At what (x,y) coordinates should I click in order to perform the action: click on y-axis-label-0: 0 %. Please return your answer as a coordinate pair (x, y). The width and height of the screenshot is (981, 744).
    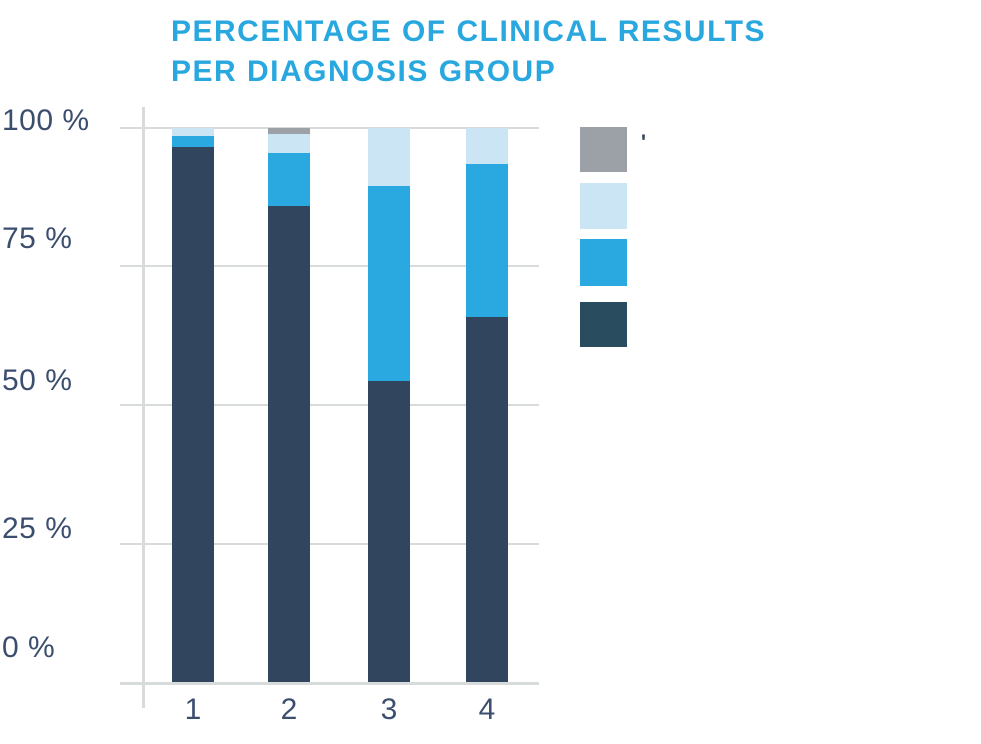
    Looking at the image, I should click on (29, 647).